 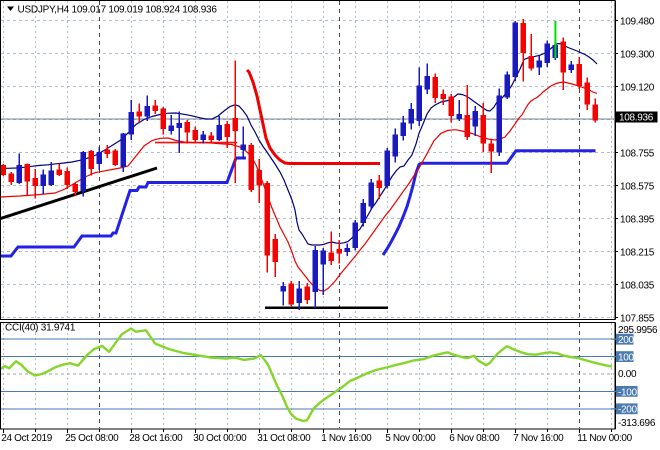 I want to click on svg-text: 11 Nov 00:00, so click(x=604, y=438).